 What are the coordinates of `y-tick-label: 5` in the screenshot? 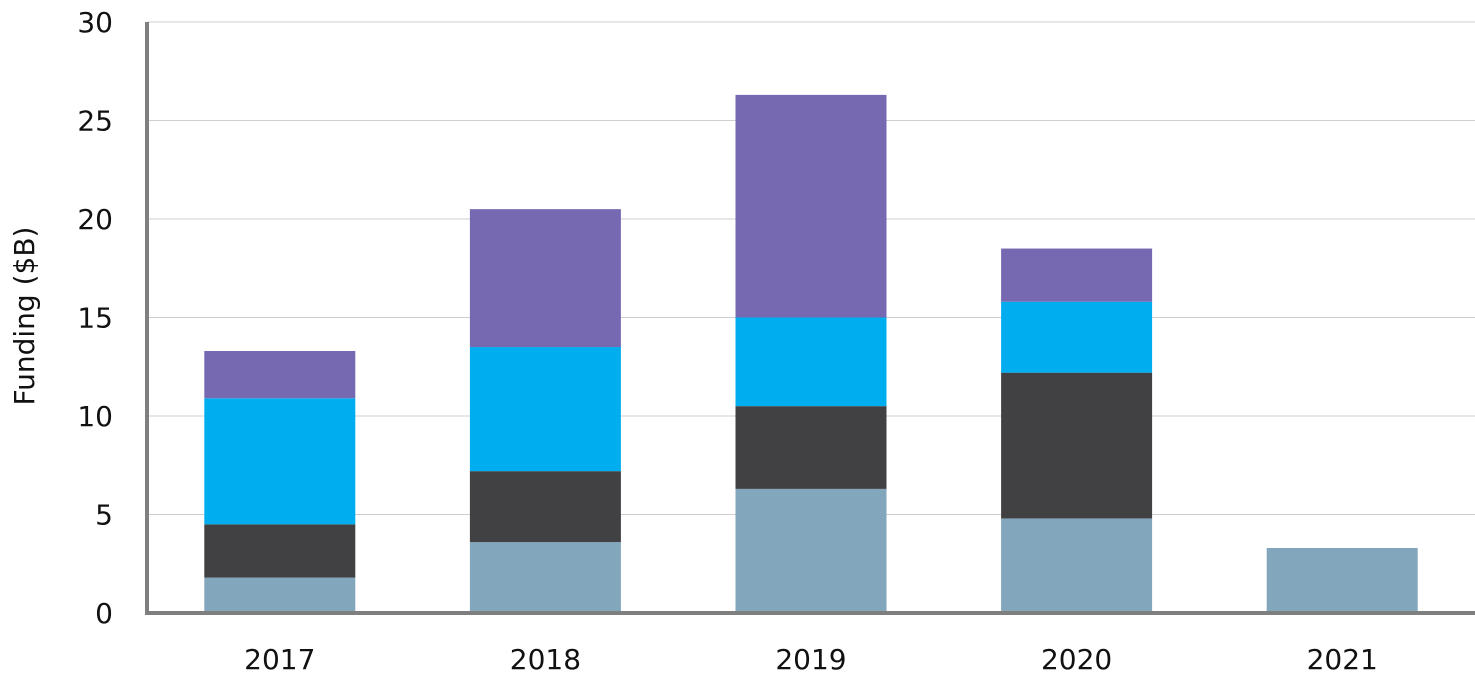 It's located at (104, 515).